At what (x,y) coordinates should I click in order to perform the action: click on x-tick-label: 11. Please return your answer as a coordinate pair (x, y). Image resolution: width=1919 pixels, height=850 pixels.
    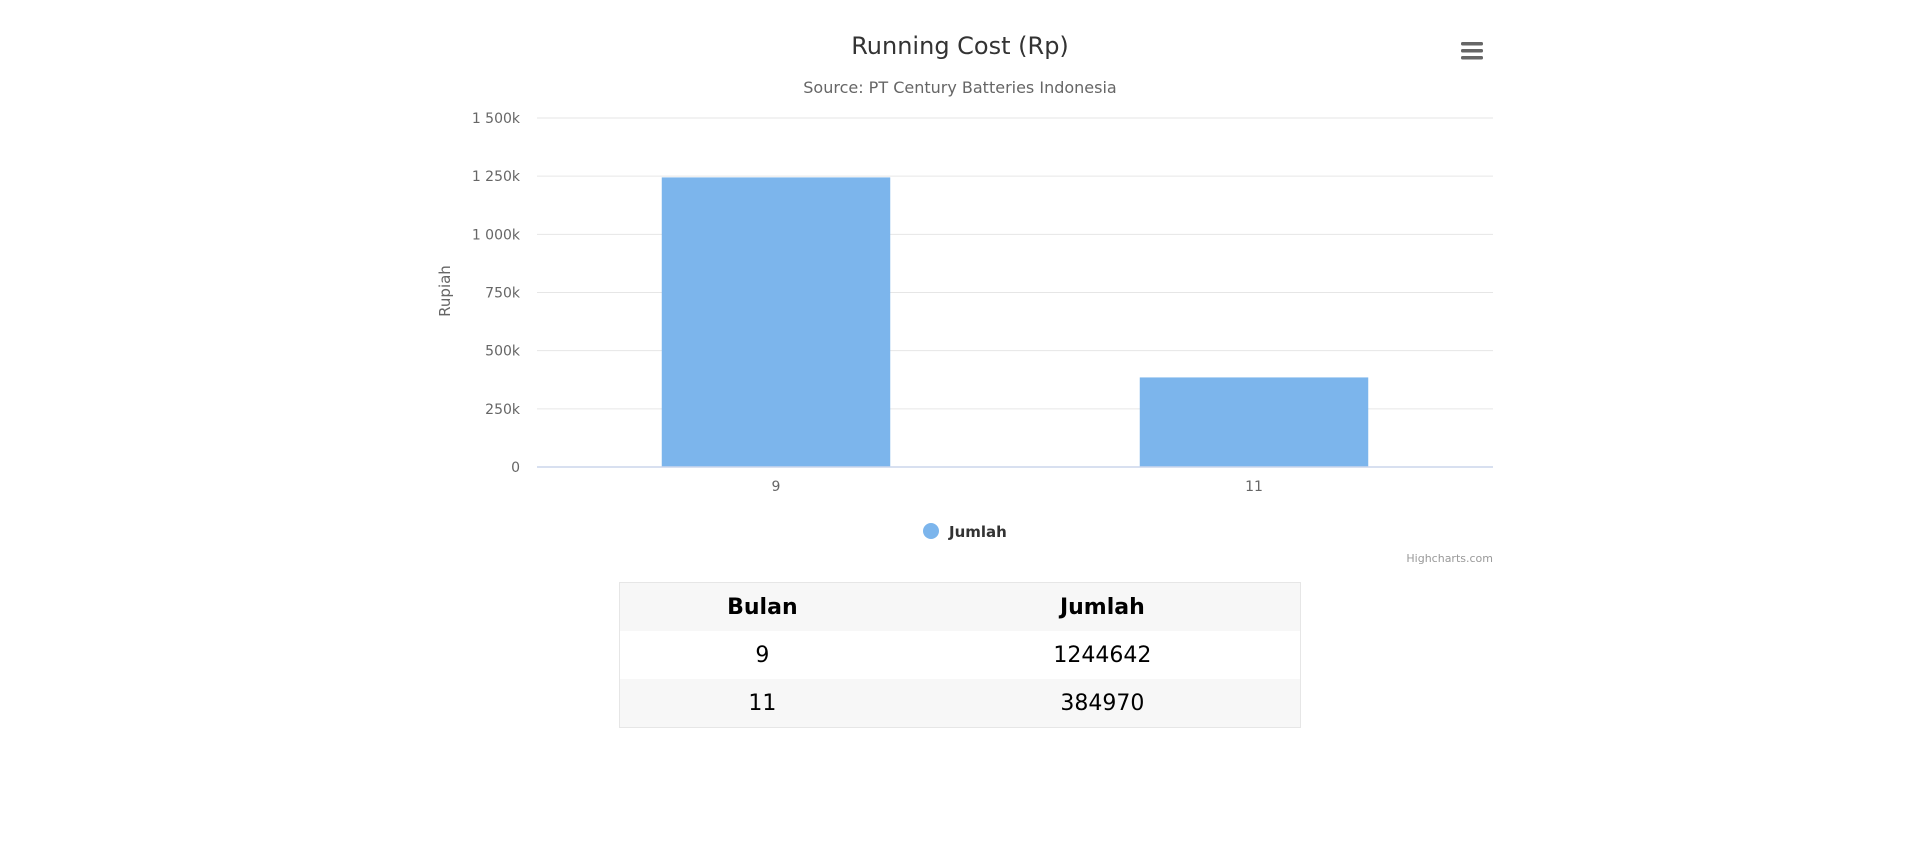
    Looking at the image, I should click on (1254, 487).